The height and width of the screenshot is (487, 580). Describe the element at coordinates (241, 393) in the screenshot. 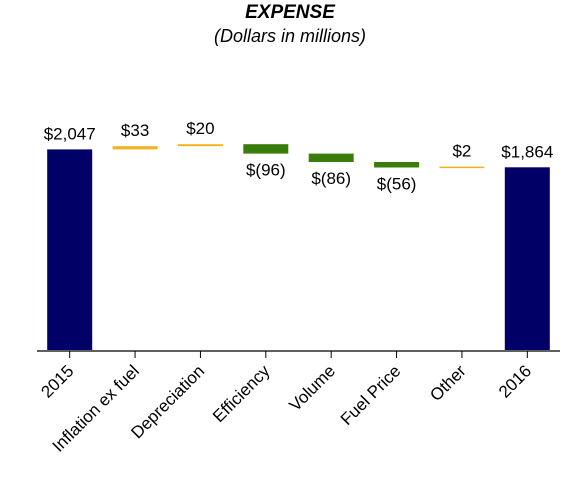

I see `x-tick-label: Efficiency` at that location.